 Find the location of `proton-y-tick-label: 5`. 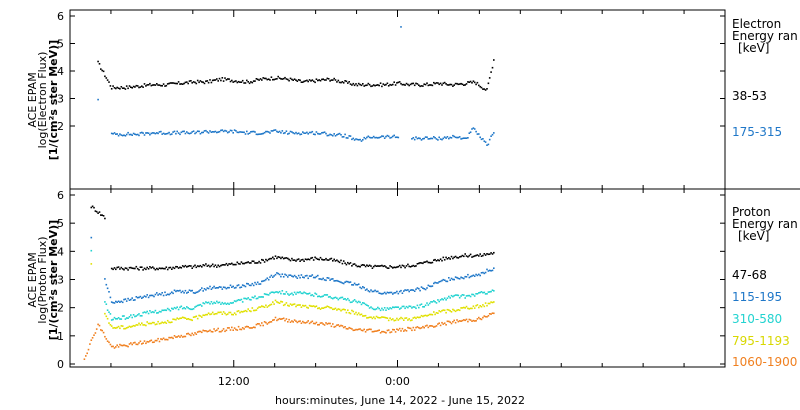

proton-y-tick-label: 5 is located at coordinates (60, 223).